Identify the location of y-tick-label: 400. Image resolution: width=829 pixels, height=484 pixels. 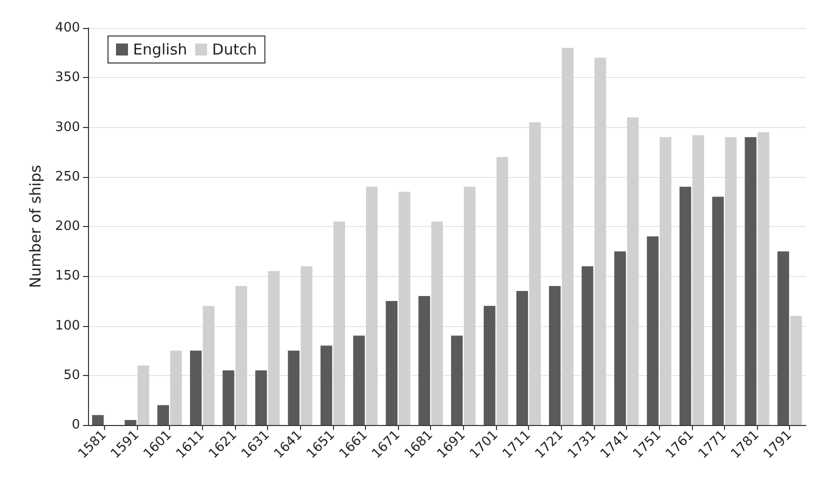
(67, 28).